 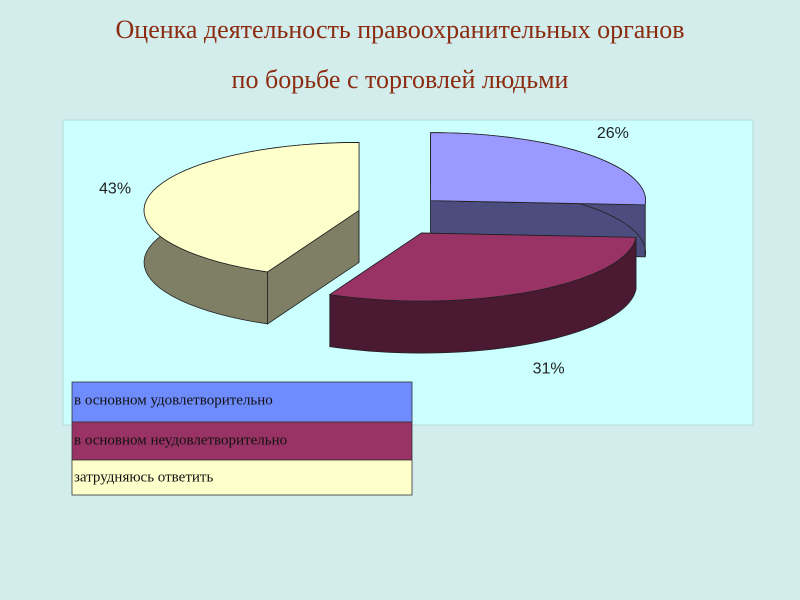 I want to click on legend-label: в основном удовлетворительно, so click(x=173, y=400).